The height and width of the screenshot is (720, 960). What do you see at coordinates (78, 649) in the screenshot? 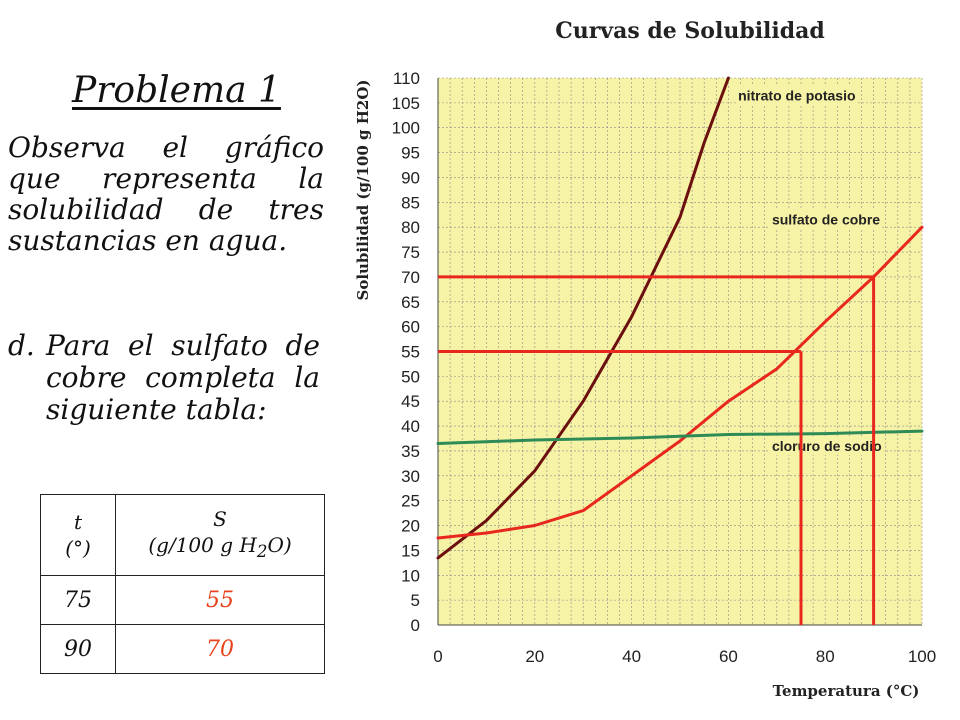
I see `row-t: 90` at bounding box center [78, 649].